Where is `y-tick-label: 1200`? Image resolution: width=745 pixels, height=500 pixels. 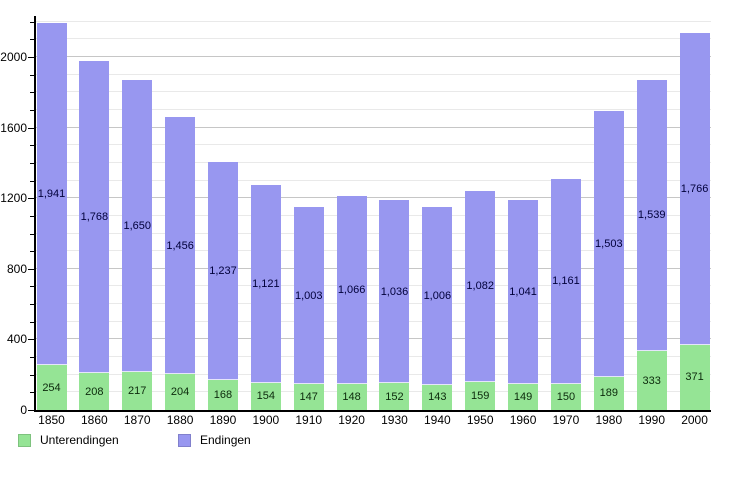
y-tick-label: 1200 is located at coordinates (13, 198).